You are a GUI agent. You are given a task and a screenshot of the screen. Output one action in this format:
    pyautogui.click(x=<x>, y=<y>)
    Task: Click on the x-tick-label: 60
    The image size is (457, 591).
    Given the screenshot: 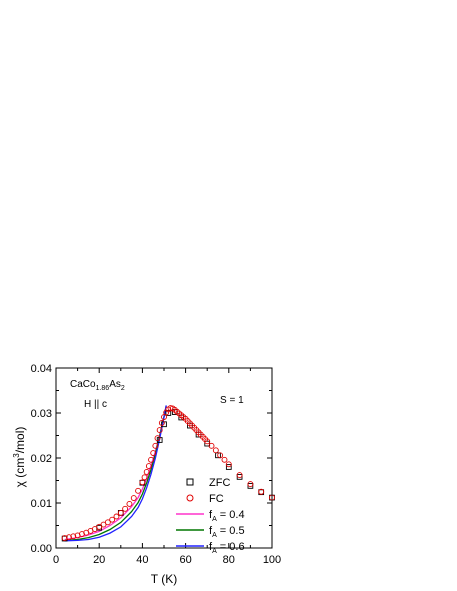 What is the action you would take?
    pyautogui.click(x=185, y=560)
    